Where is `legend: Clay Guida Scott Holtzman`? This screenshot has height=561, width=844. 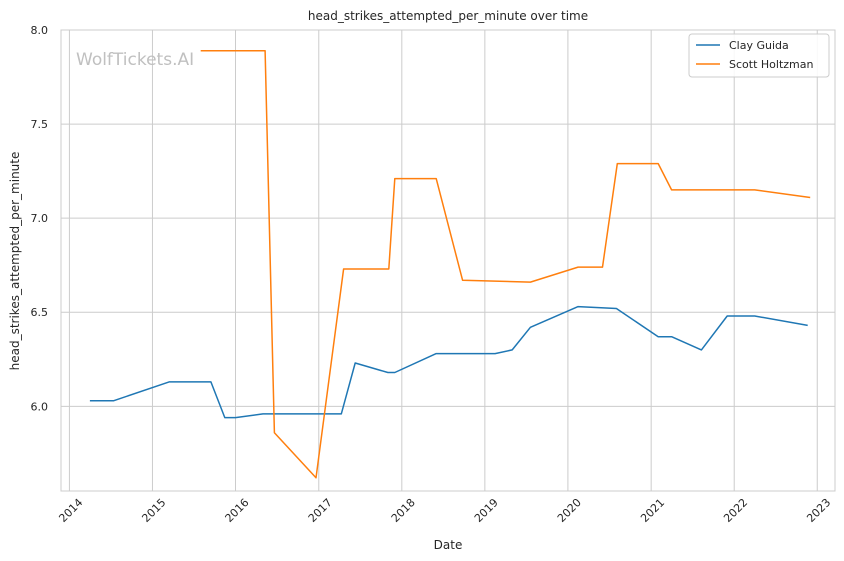 legend: Clay Guida Scott Holtzman is located at coordinates (759, 55).